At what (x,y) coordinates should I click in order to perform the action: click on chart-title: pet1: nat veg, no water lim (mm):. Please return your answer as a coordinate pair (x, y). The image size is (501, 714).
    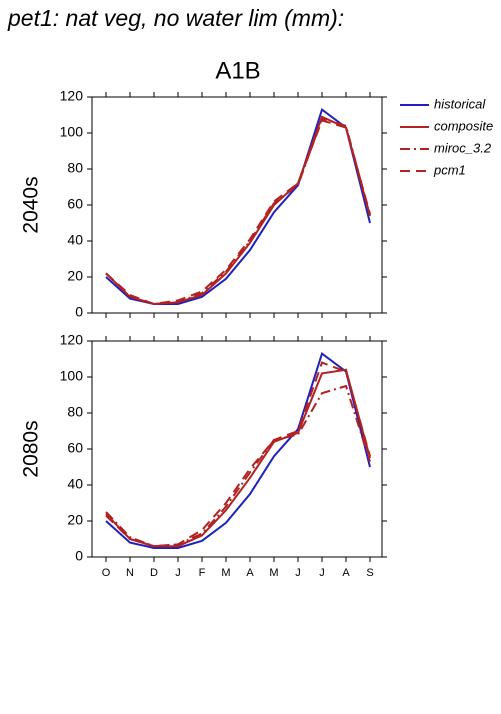
    Looking at the image, I should click on (175, 18).